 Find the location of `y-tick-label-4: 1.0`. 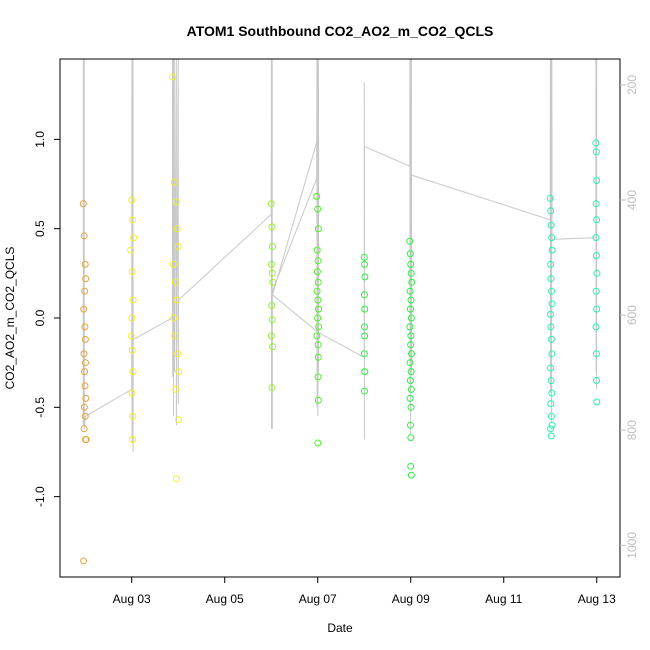

y-tick-label-4: 1.0 is located at coordinates (40, 139).